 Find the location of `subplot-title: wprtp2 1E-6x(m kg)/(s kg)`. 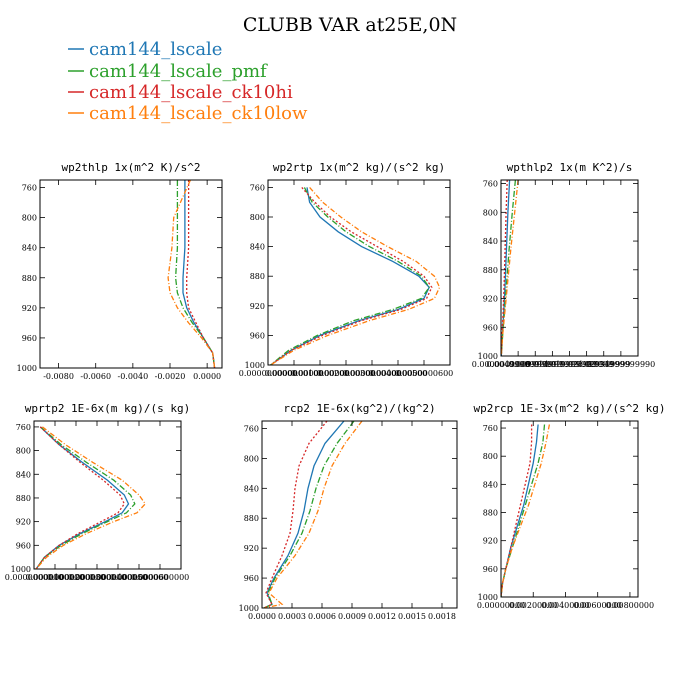

subplot-title: wprtp2 1E-6x(m kg)/(s kg) is located at coordinates (108, 408).